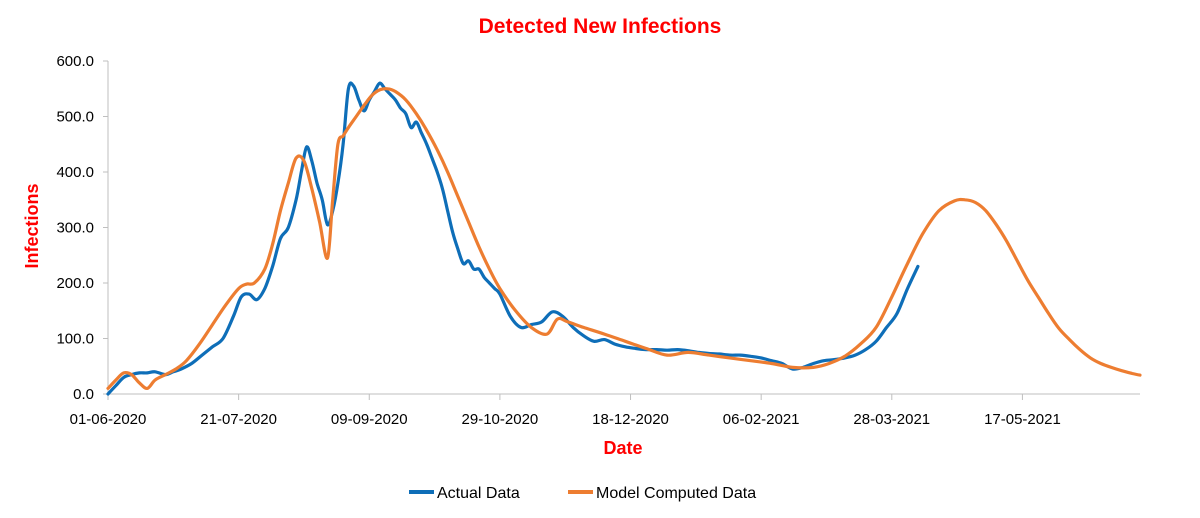 This screenshot has width=1200, height=518. What do you see at coordinates (500, 419) in the screenshot?
I see `x-tick-label: 29-10-2020` at bounding box center [500, 419].